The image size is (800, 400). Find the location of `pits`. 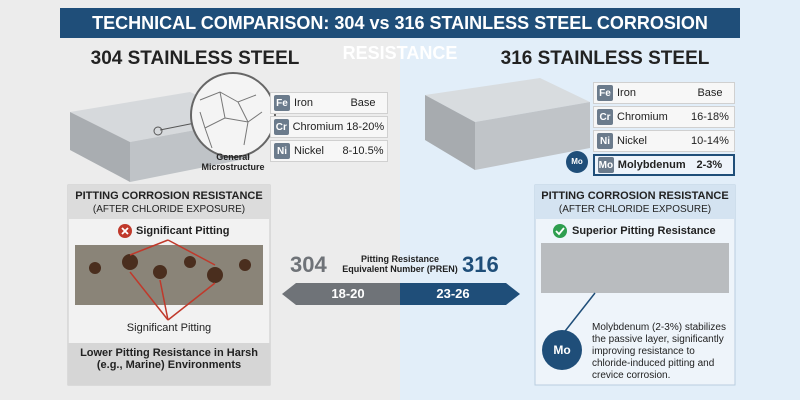

pits is located at coordinates (170, 268).